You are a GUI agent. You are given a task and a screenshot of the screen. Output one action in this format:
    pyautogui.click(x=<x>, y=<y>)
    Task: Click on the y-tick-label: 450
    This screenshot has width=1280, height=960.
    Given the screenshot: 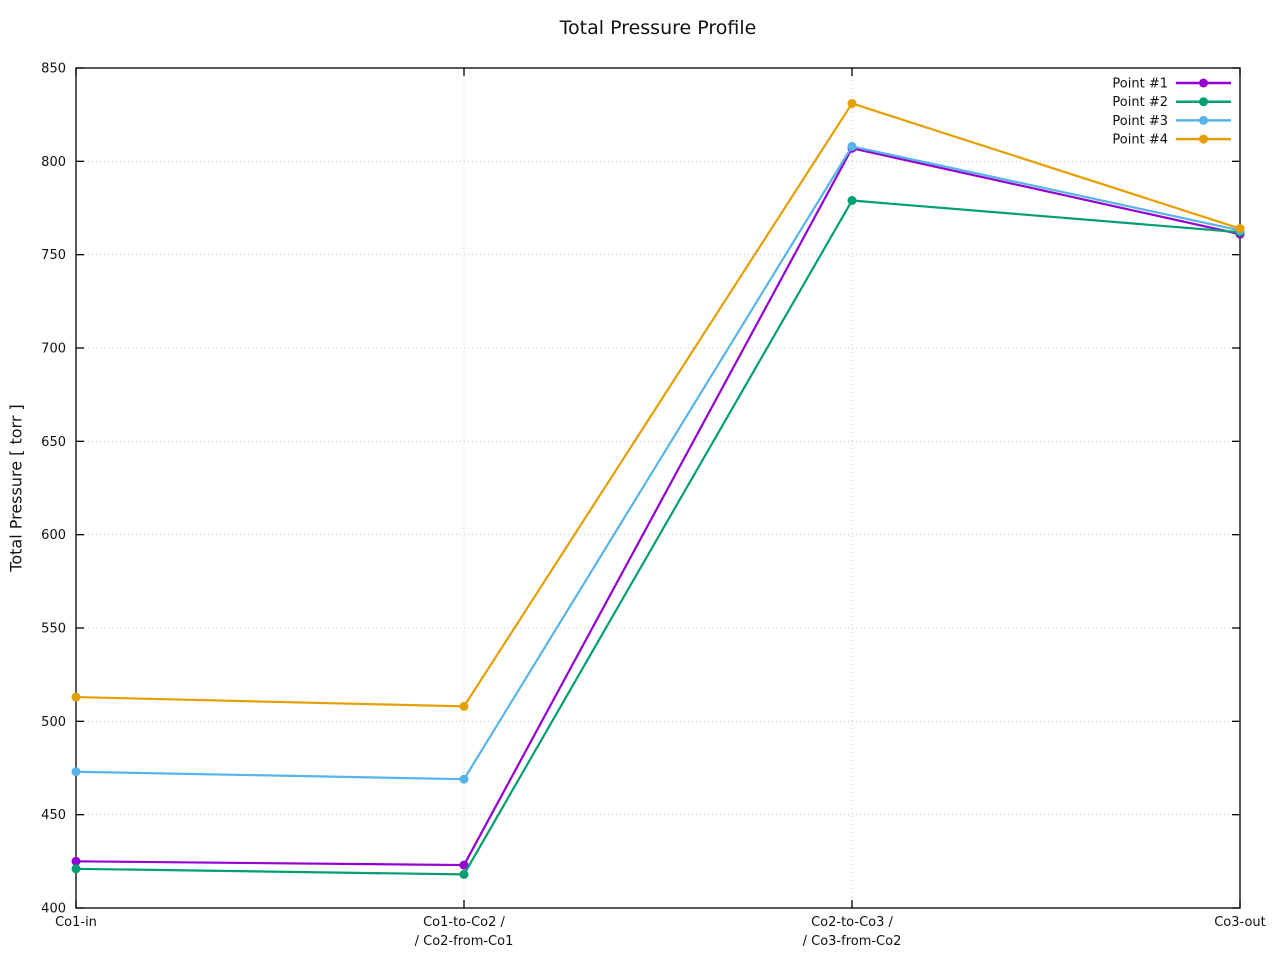 What is the action you would take?
    pyautogui.click(x=53, y=815)
    